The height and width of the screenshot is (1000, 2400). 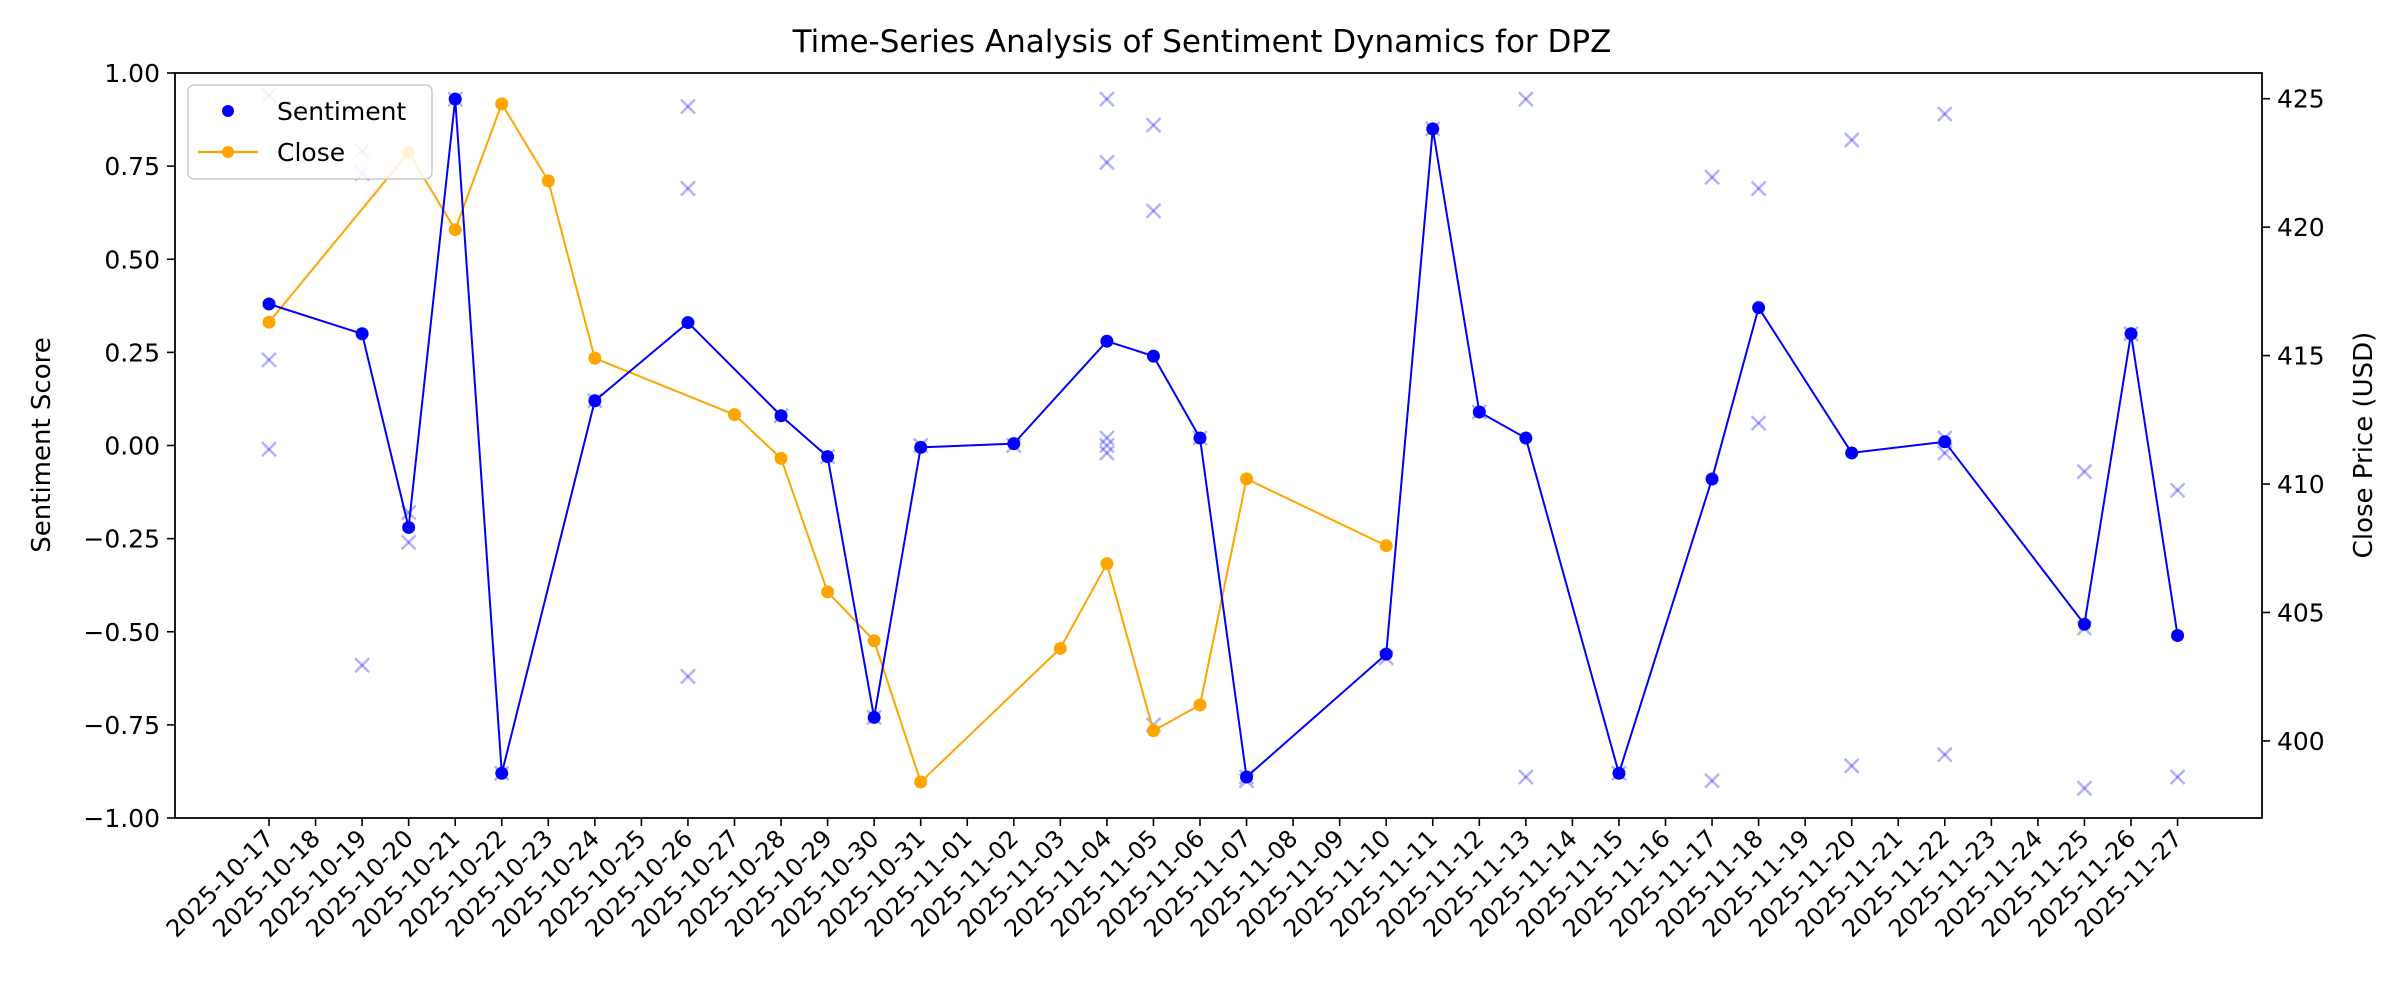 What do you see at coordinates (228, 152) in the screenshot?
I see `legend-close-marker` at bounding box center [228, 152].